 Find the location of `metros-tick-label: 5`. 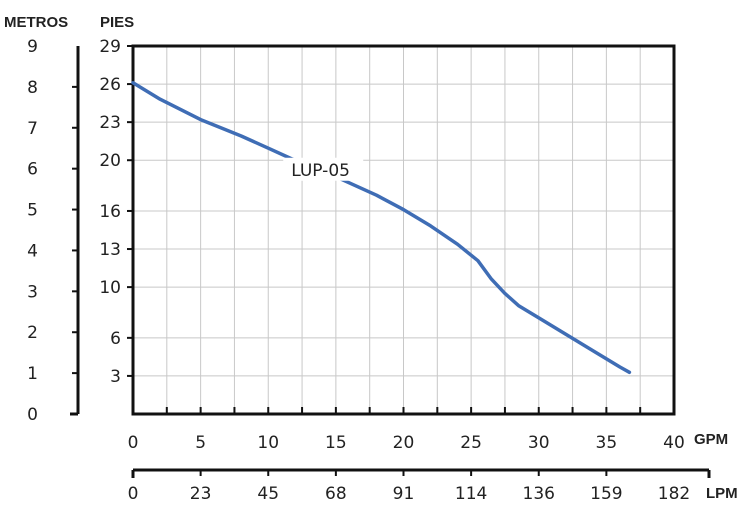

metros-tick-label: 5 is located at coordinates (32, 211).